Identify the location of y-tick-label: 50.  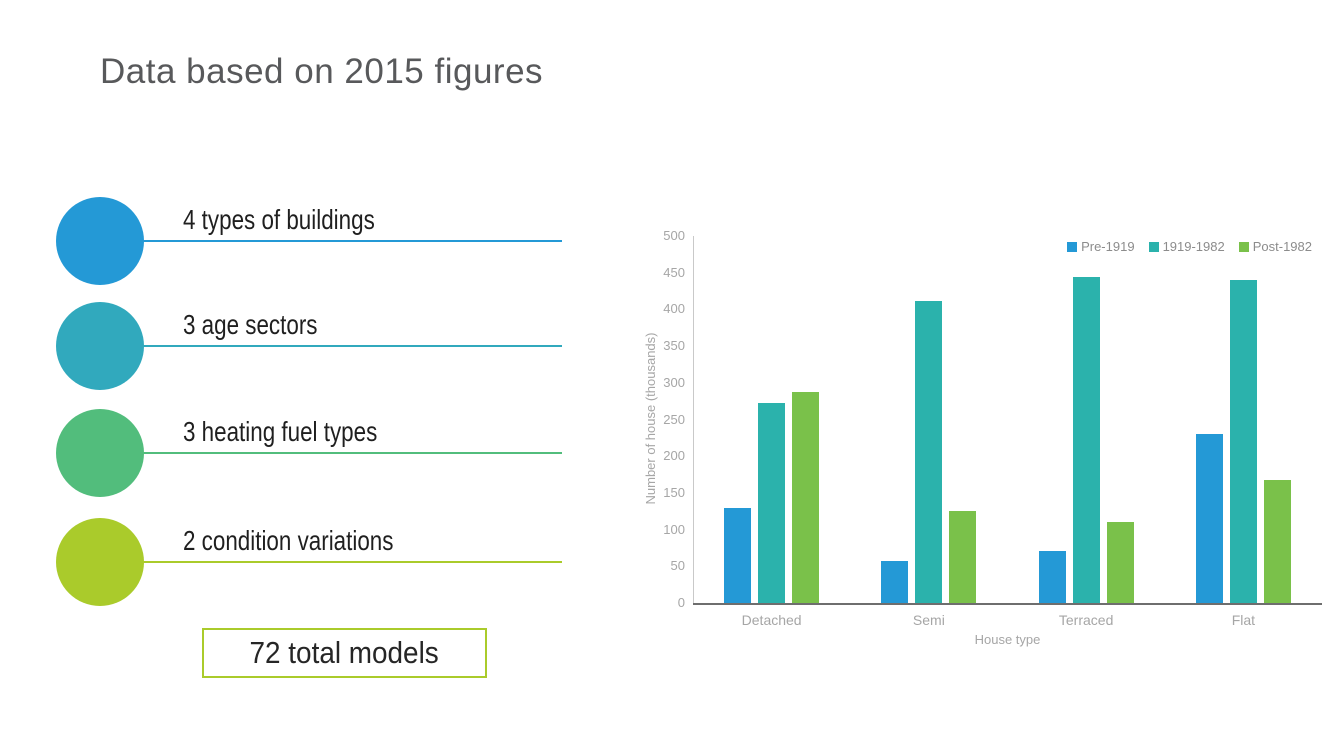
(677, 566).